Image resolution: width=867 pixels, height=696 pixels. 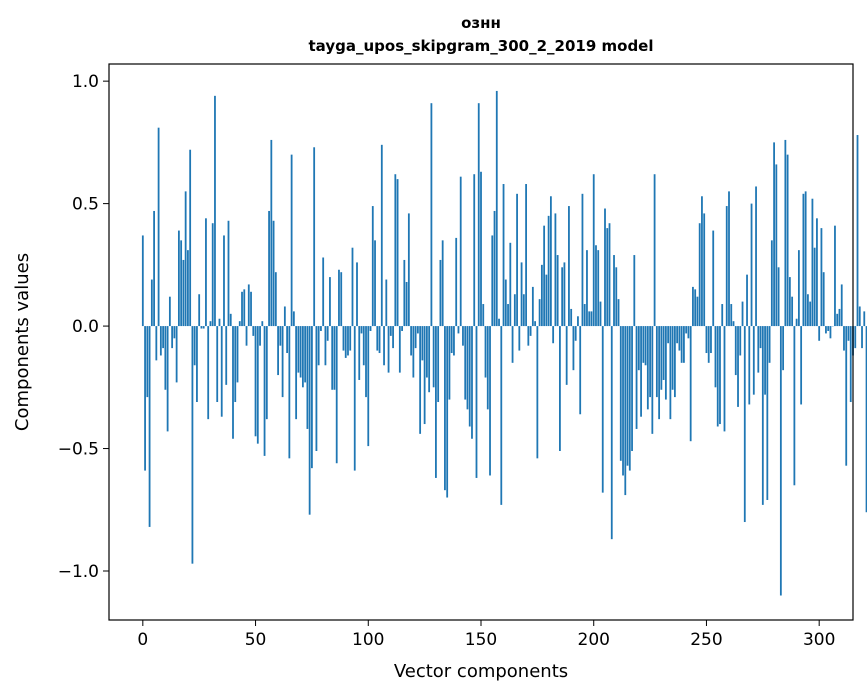 I want to click on y-axis-ticks: −1.0 −0.5 0.0 0.5 1.0, so click(x=83, y=327).